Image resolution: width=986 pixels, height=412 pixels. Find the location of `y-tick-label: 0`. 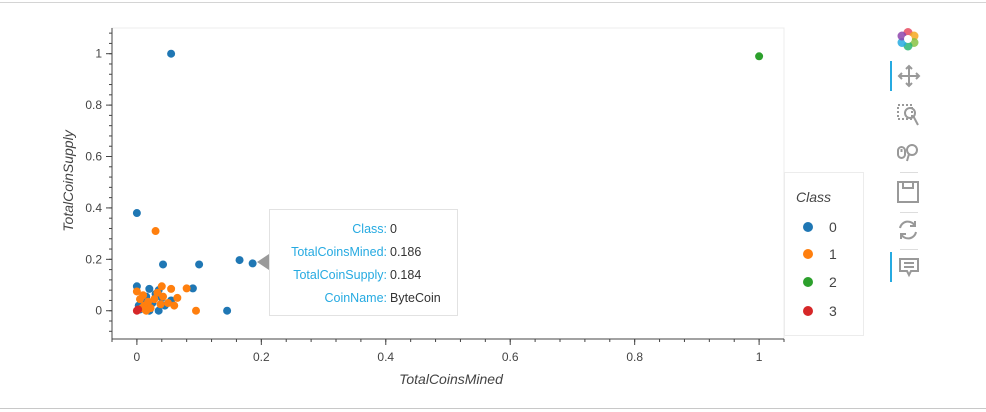

y-tick-label: 0 is located at coordinates (98, 311).